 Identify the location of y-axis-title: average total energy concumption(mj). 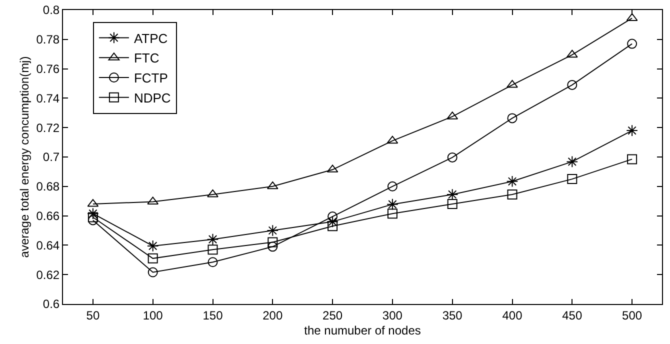
(25, 157).